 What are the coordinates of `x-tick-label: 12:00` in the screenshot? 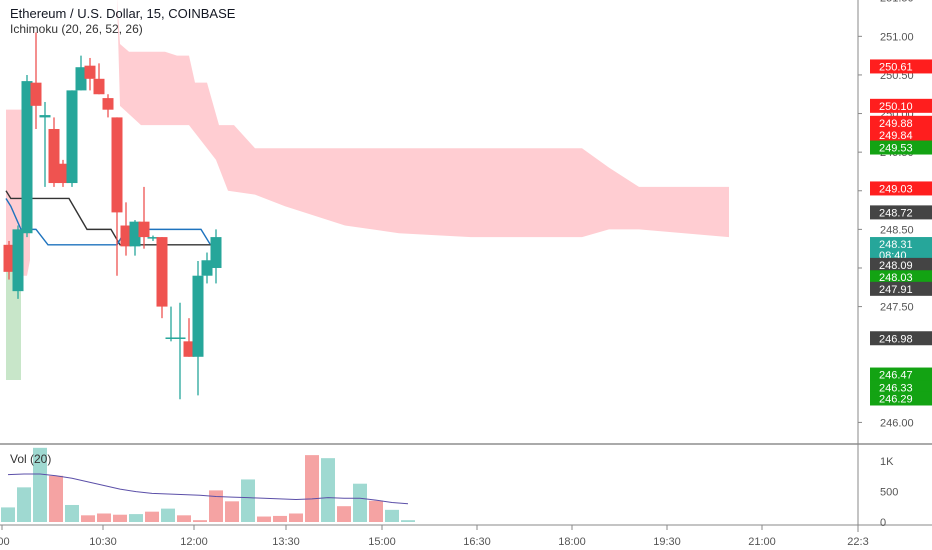 It's located at (194, 542).